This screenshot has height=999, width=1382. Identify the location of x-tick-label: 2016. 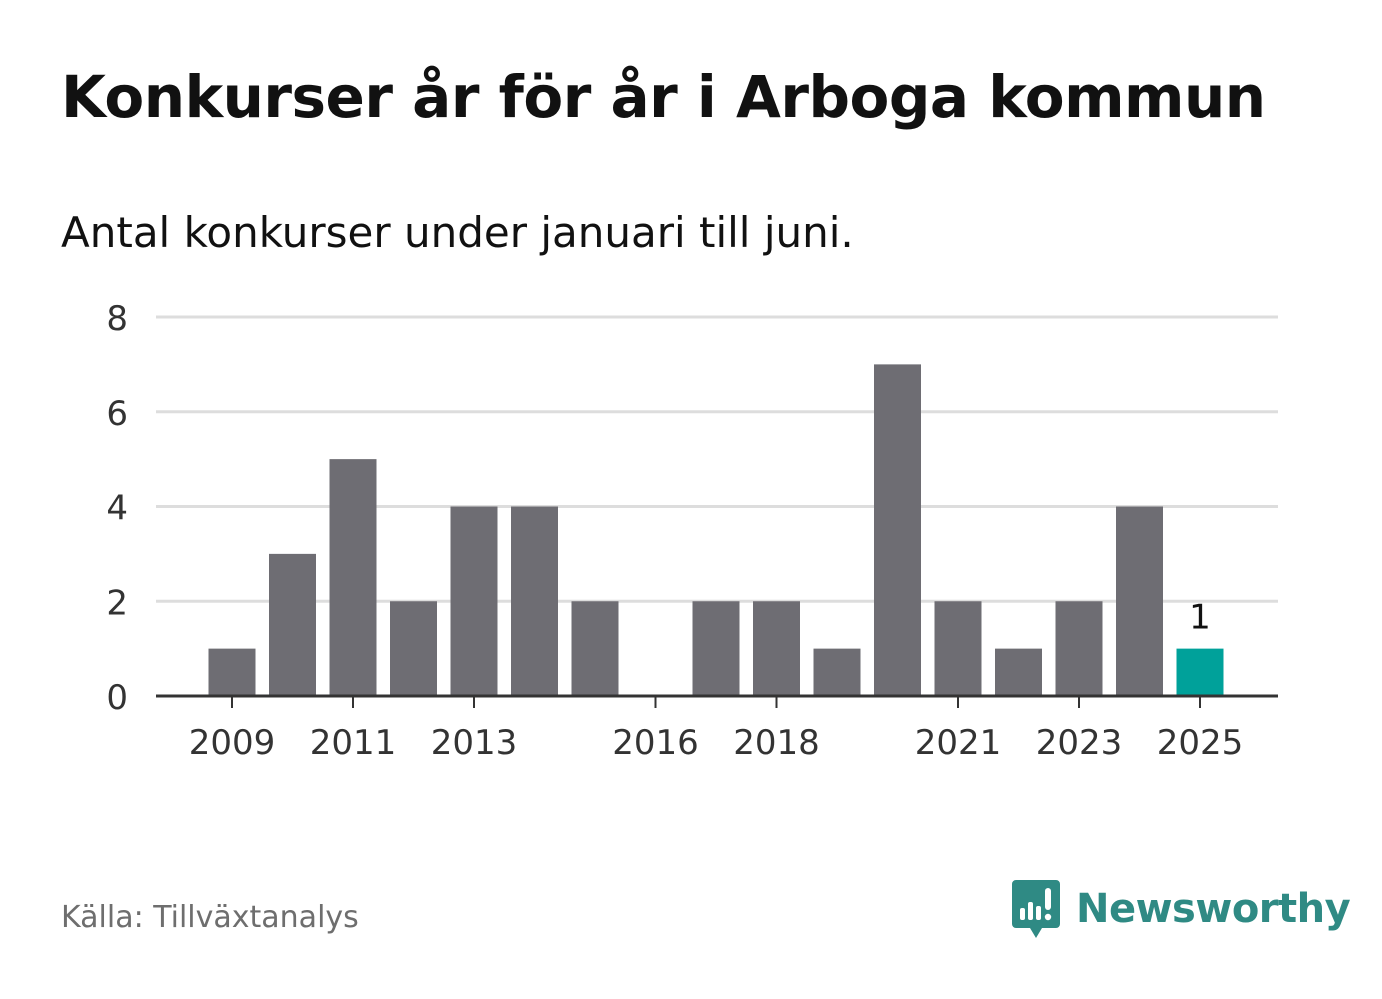
(655, 743).